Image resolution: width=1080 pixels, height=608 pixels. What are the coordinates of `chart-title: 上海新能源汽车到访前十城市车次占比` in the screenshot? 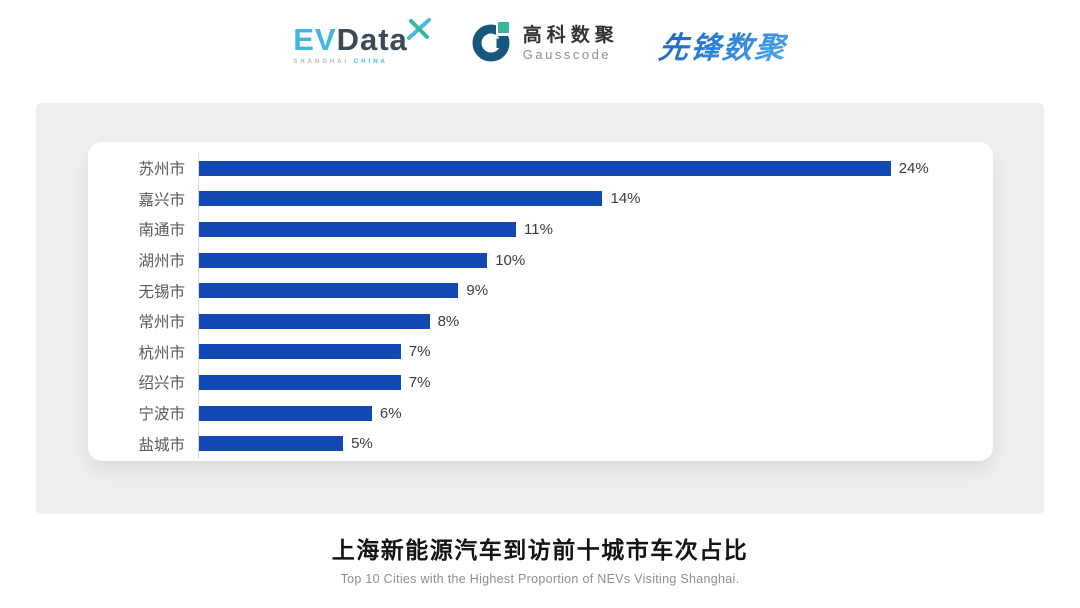 It's located at (540, 550).